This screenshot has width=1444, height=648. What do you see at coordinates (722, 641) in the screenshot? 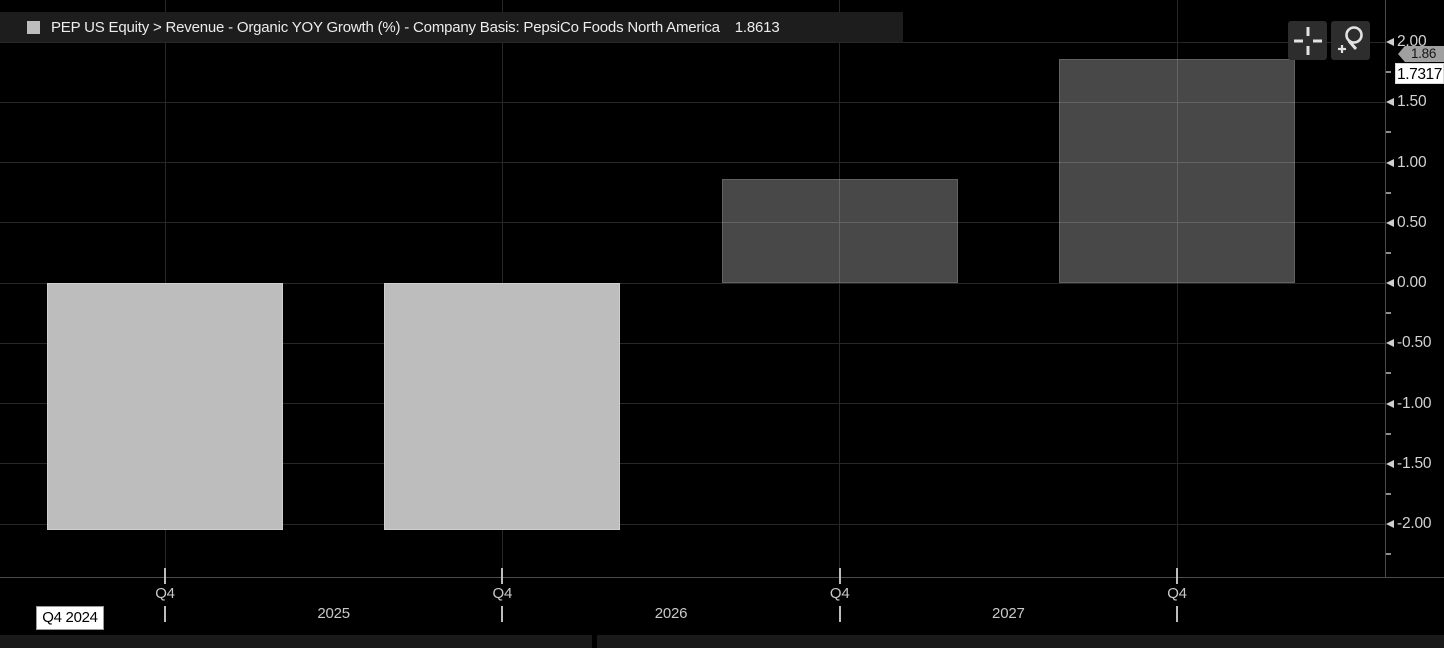
I see `bottom-panel-edge` at bounding box center [722, 641].